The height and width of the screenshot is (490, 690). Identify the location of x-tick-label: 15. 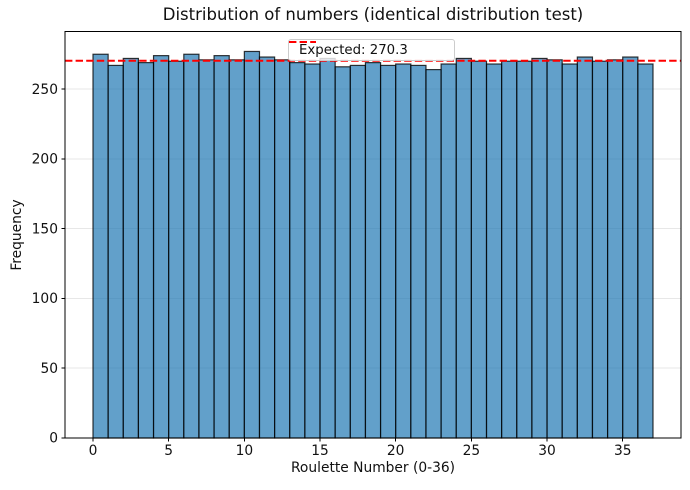
(320, 451).